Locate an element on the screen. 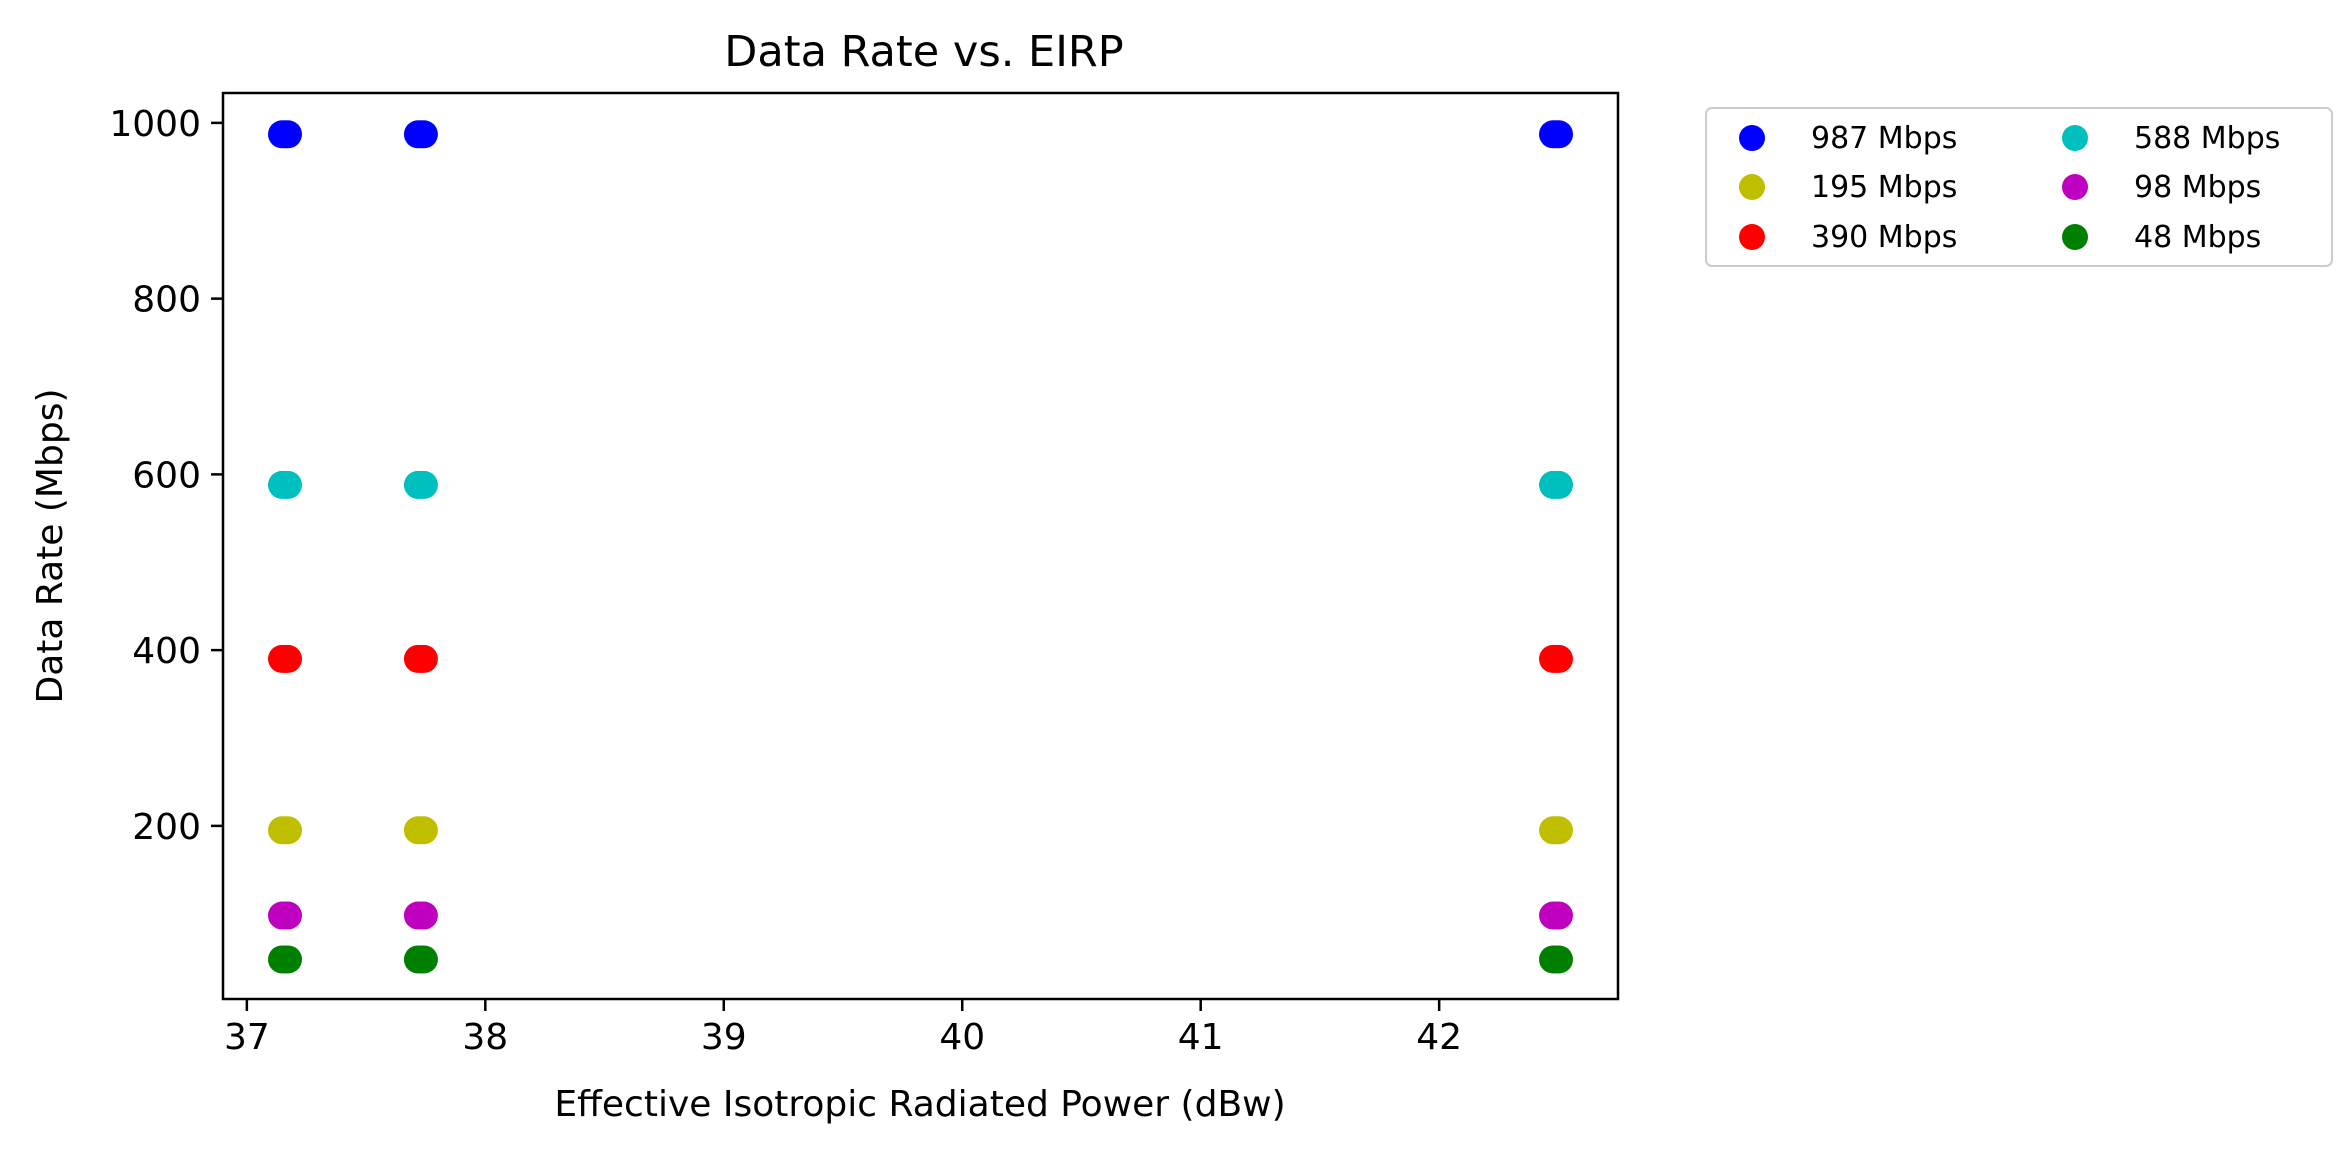 Image resolution: width=2339 pixels, height=1154 pixels. legend-label: 195 Mbps is located at coordinates (1884, 187).